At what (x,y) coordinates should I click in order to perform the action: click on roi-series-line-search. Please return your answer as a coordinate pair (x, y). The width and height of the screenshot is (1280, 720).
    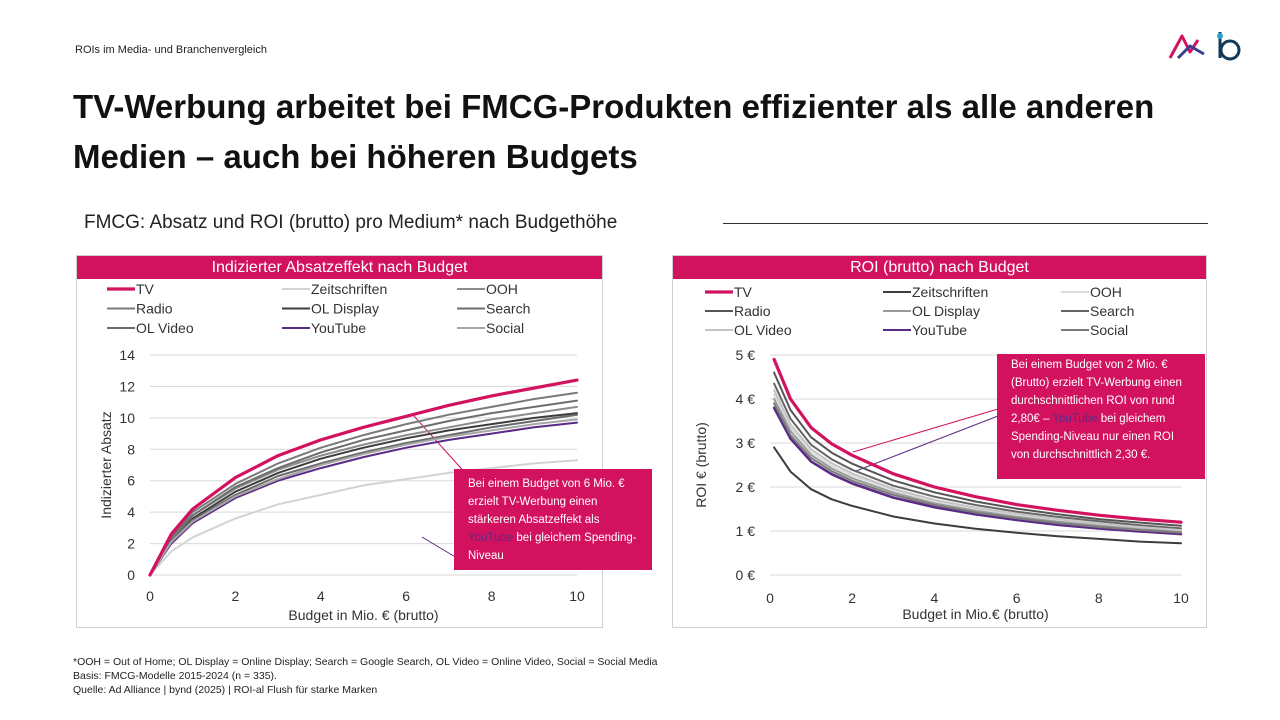
    Looking at the image, I should click on (977, 456).